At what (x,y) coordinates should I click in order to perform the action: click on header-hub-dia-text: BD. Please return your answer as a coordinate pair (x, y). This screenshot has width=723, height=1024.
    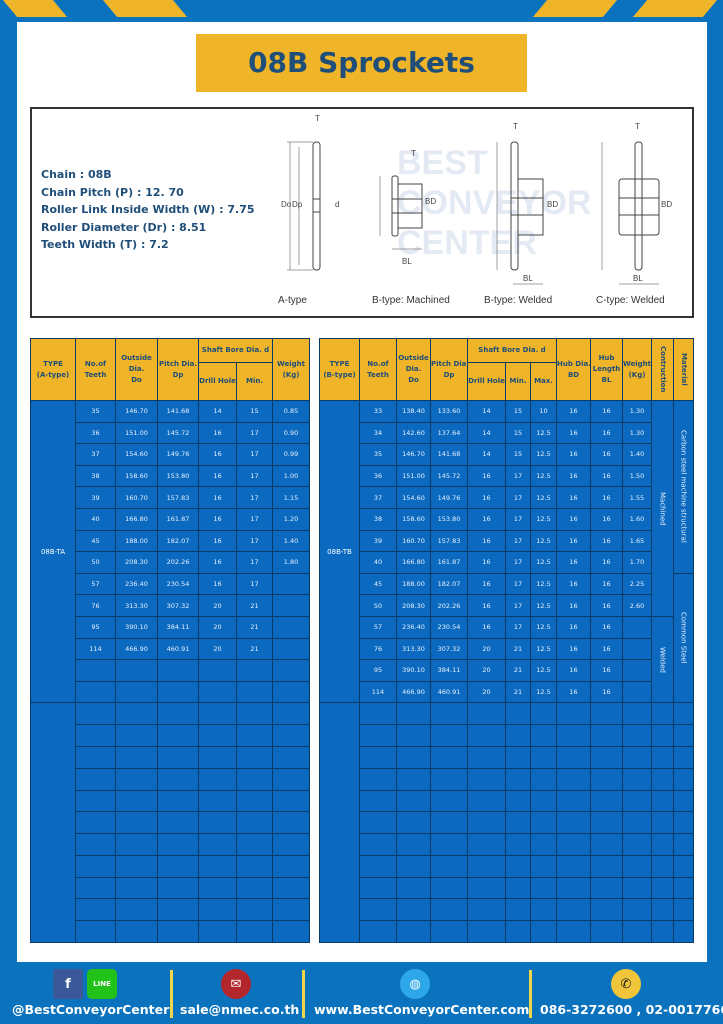
    Looking at the image, I should click on (573, 374).